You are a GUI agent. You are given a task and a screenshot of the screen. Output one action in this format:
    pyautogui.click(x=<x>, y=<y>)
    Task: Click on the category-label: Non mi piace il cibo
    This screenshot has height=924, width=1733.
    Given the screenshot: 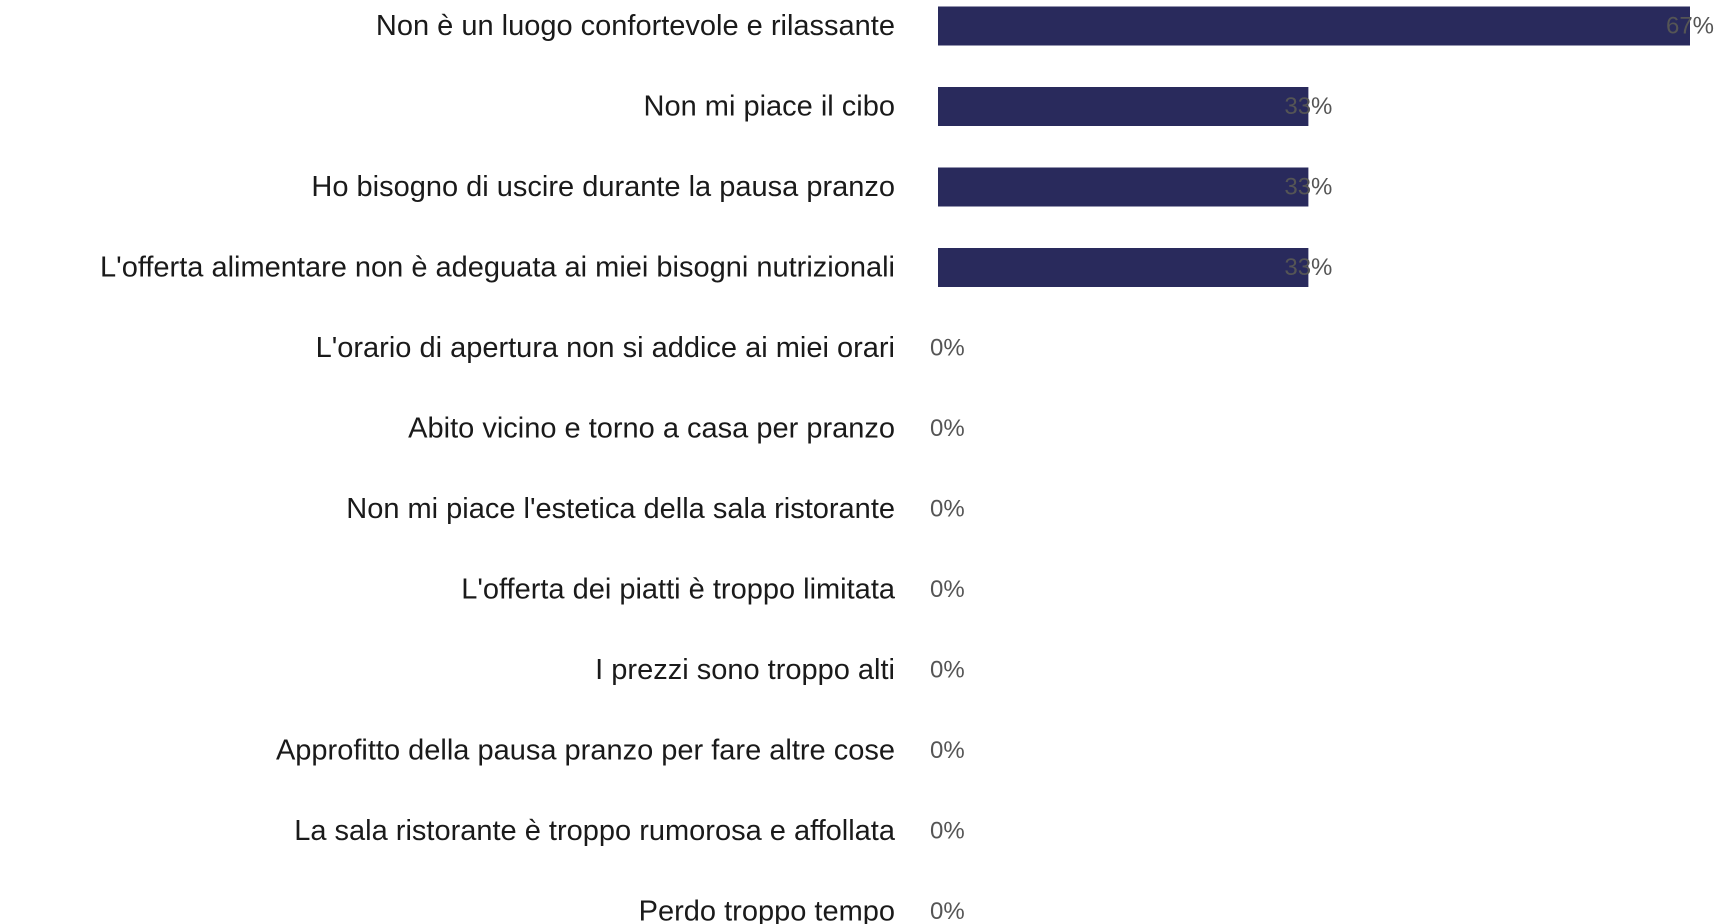 What is the action you would take?
    pyautogui.click(x=769, y=107)
    